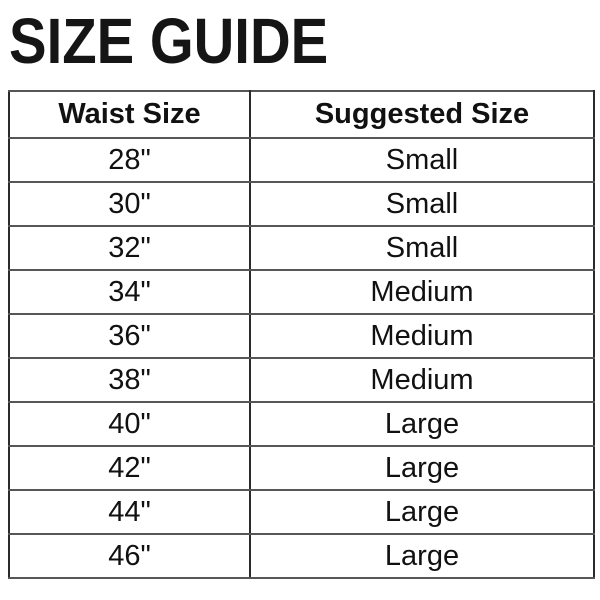 The width and height of the screenshot is (600, 600). Describe the element at coordinates (129, 336) in the screenshot. I see `waist-size-cell: 36"` at that location.